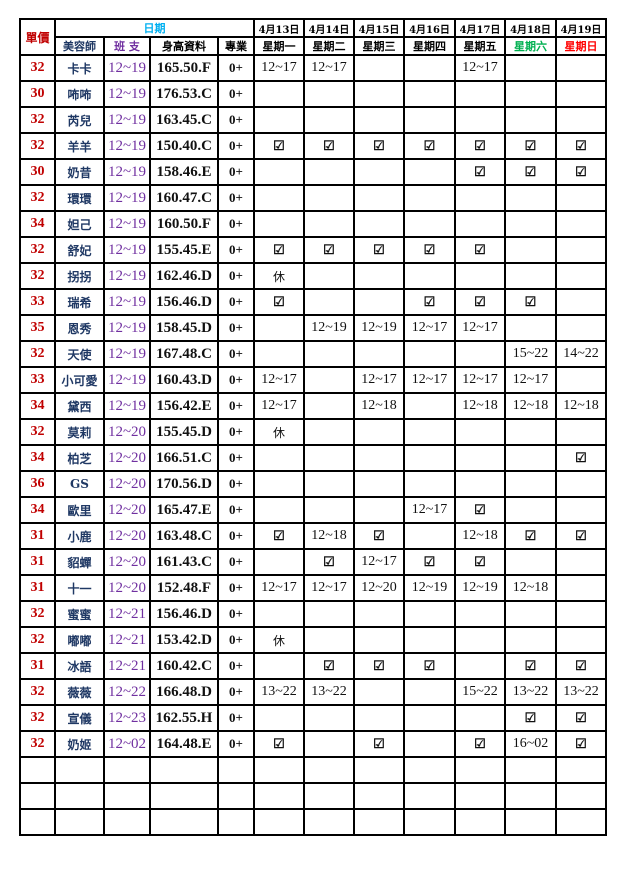 This screenshot has height=887, width=627. I want to click on stylist-name-cell: 卡卡, so click(79, 68).